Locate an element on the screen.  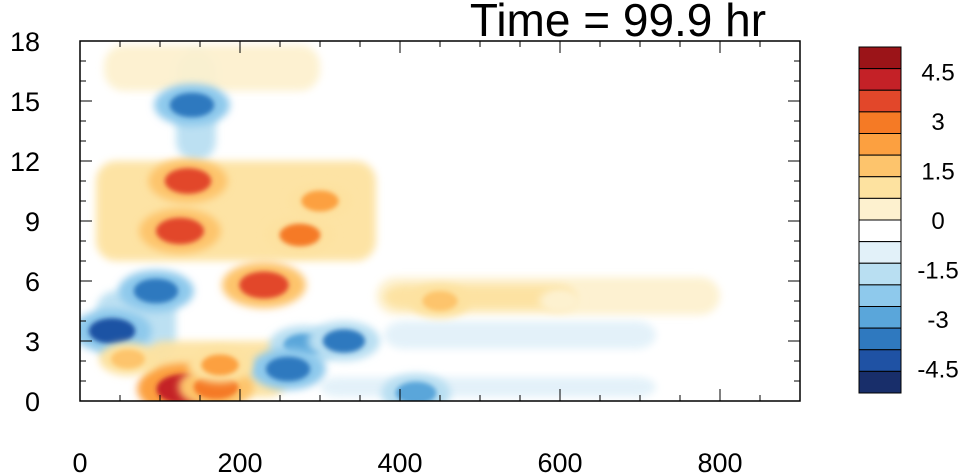
colorbar-label: 4.5 is located at coordinates (937, 73).